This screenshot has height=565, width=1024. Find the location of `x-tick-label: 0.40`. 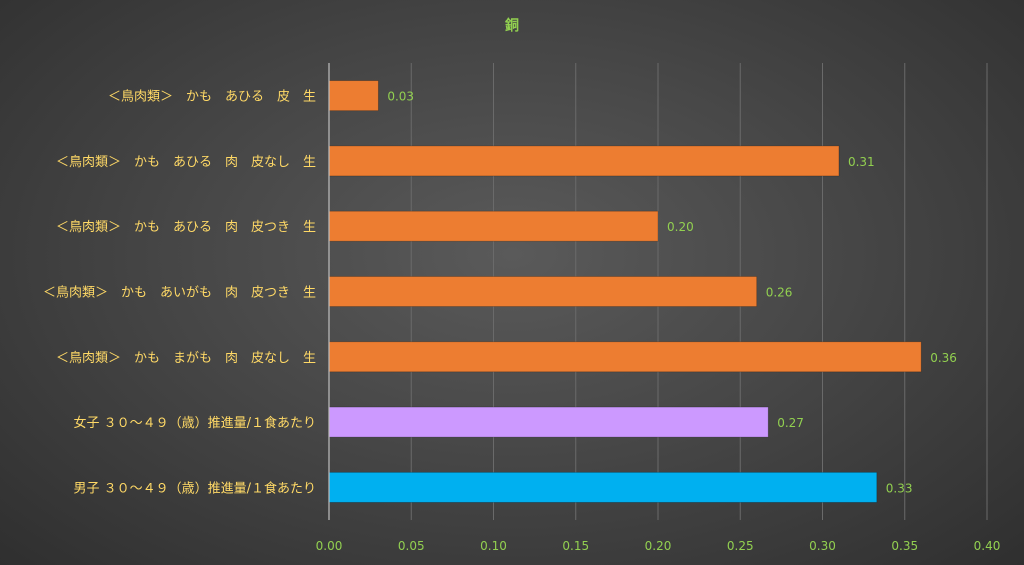

x-tick-label: 0.40 is located at coordinates (987, 546).